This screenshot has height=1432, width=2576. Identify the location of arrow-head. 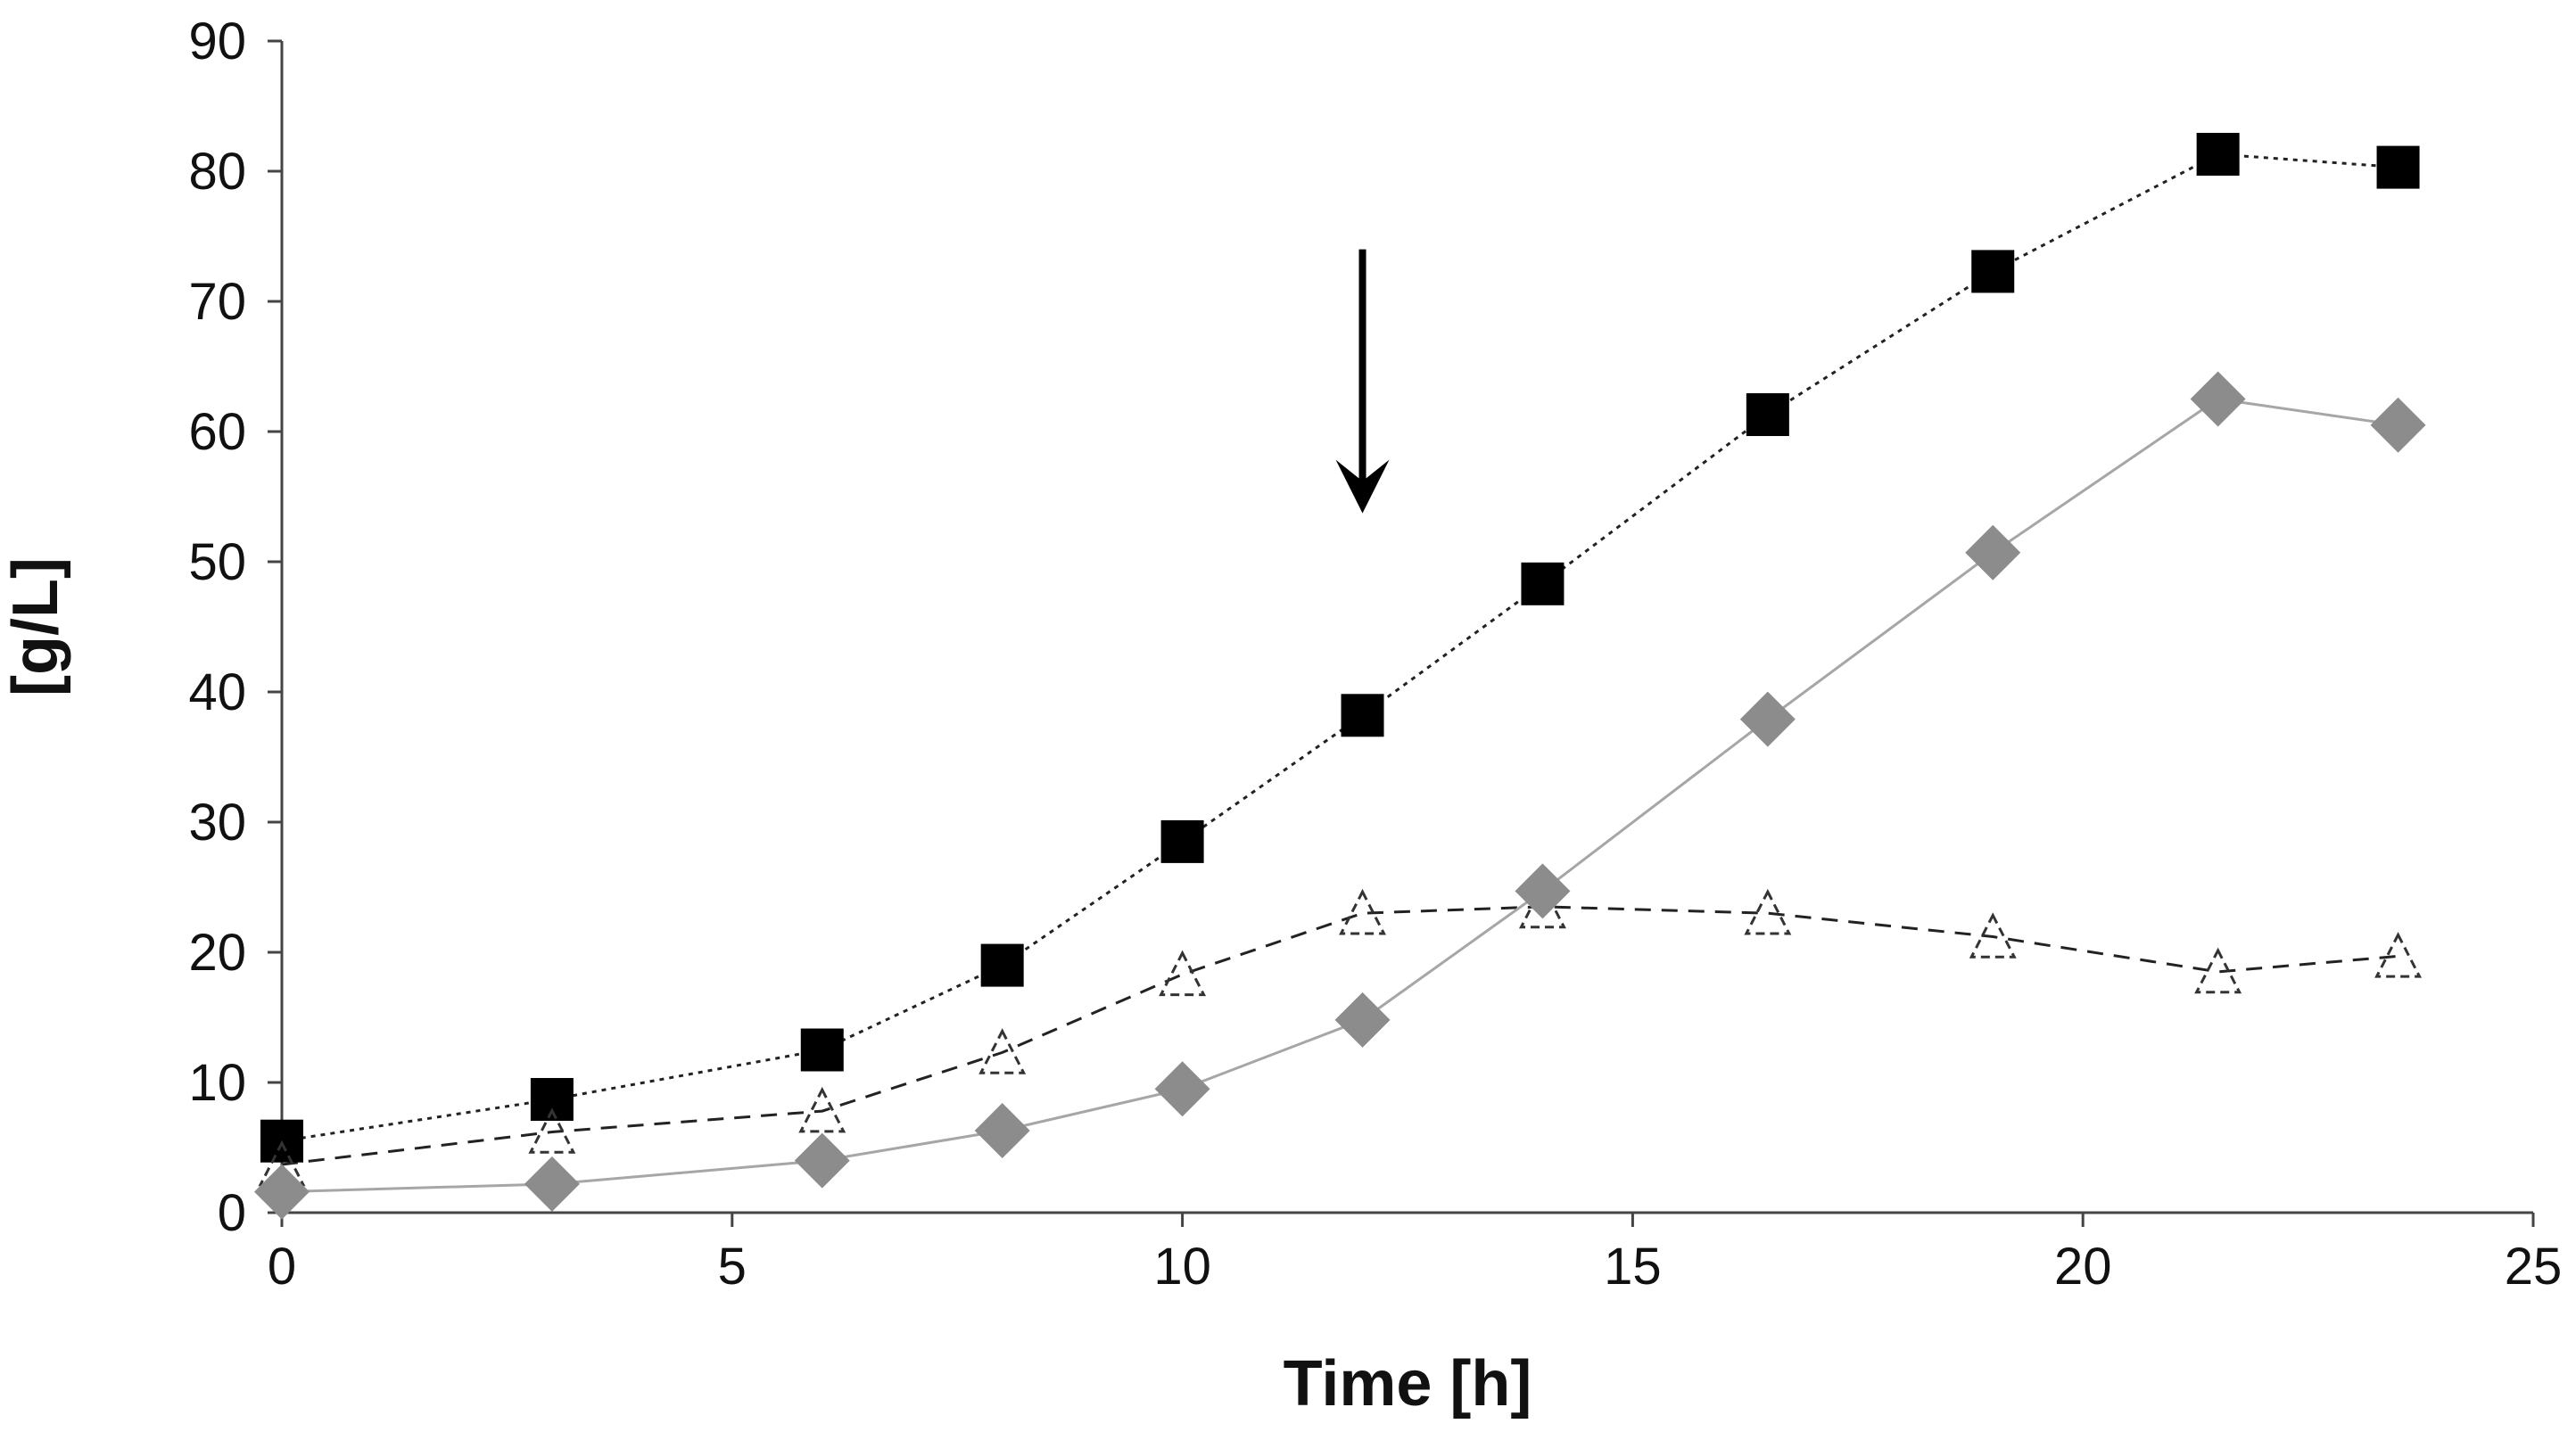
(1362, 486).